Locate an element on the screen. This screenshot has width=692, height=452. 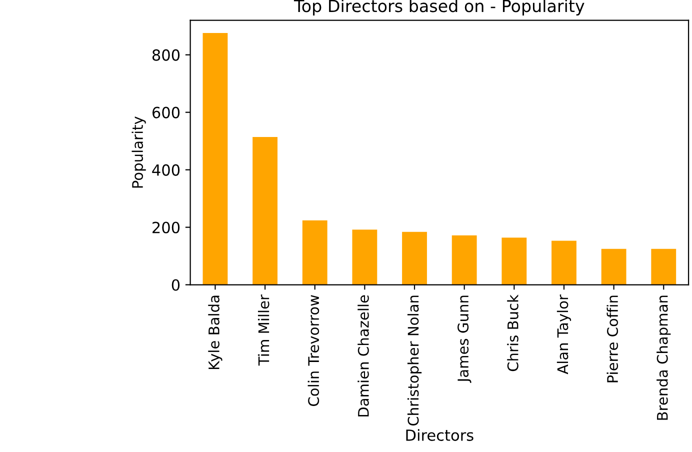
x-tick-label: Tim Miller is located at coordinates (264, 330).